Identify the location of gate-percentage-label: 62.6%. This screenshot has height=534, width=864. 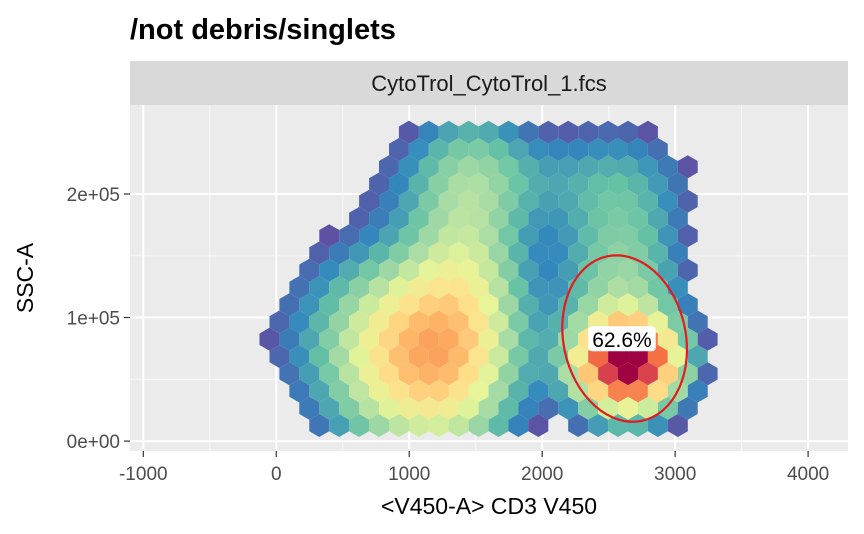
(622, 340).